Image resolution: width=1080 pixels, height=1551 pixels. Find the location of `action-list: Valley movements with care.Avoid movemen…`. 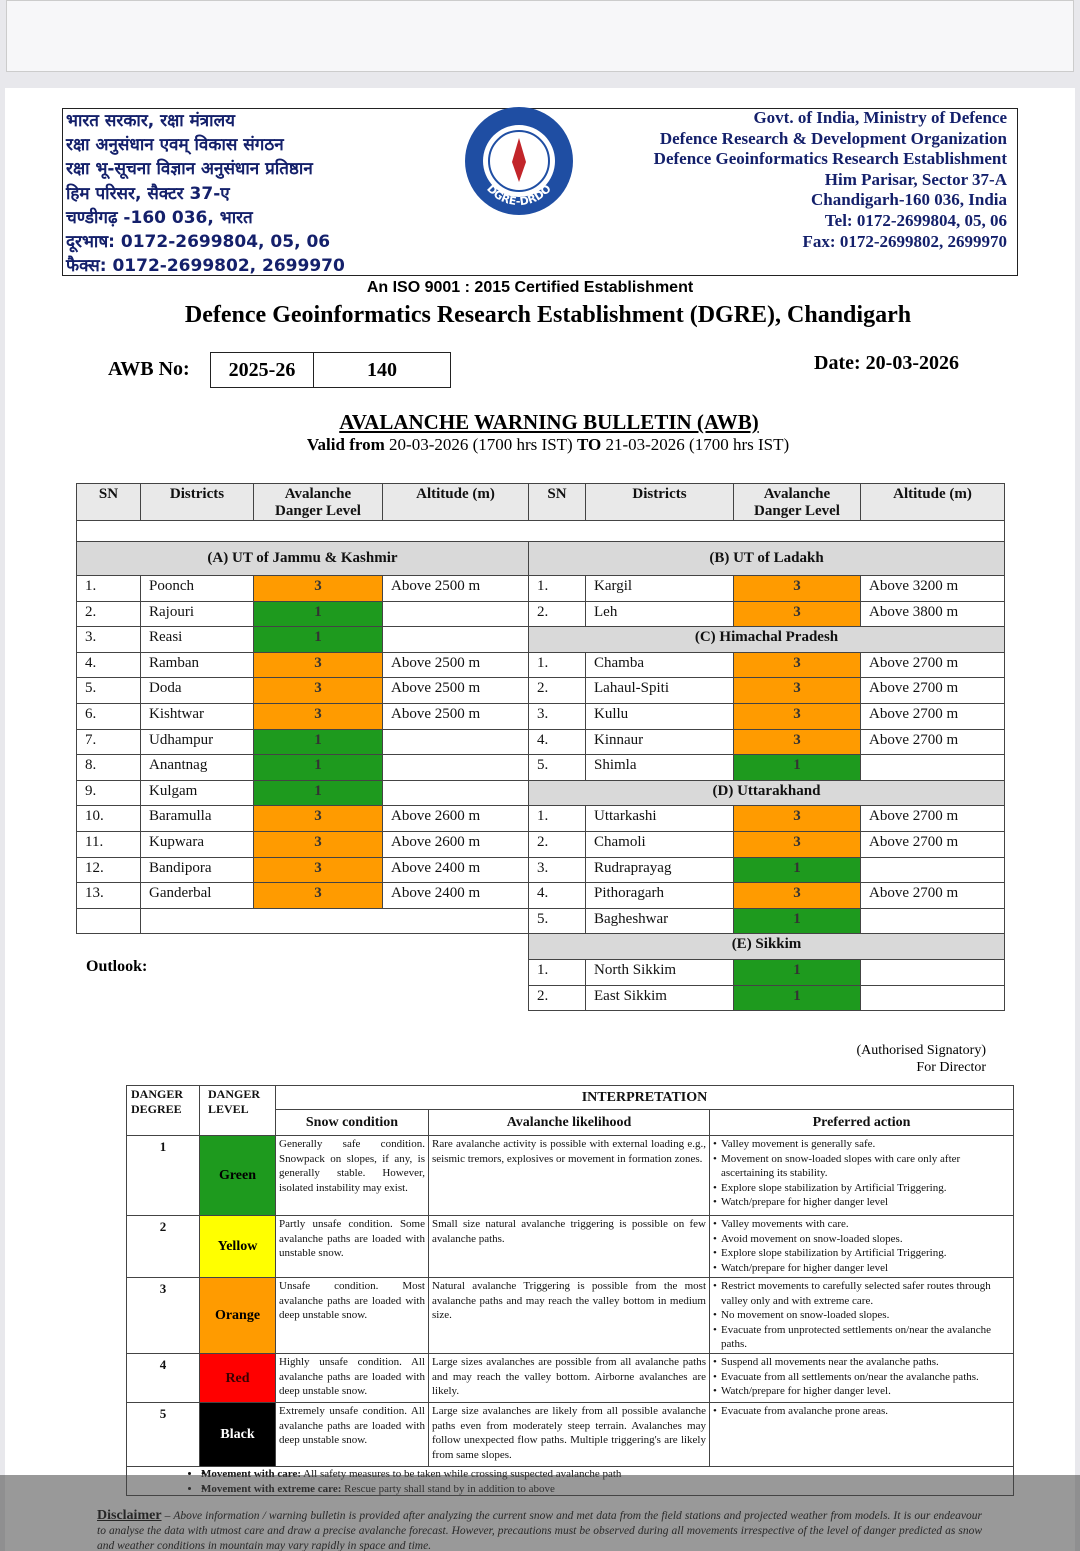

action-list: Valley movements with care.Avoid movemen… is located at coordinates (861, 1246).